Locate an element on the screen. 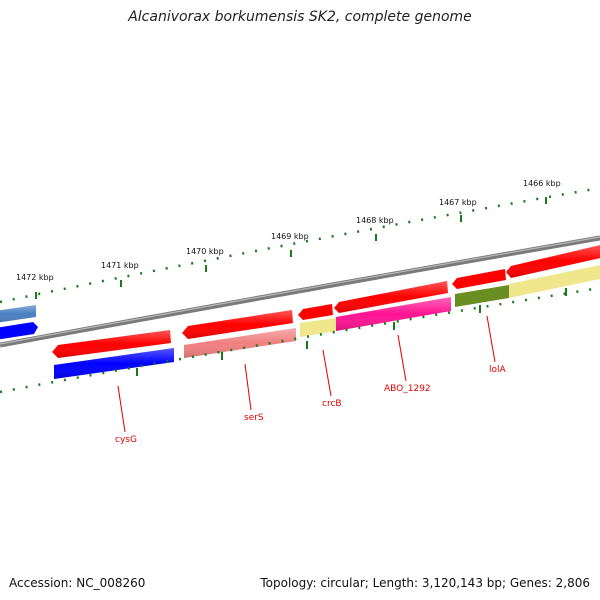  gene-label-ABO_1292: ABO_1292 is located at coordinates (407, 389).